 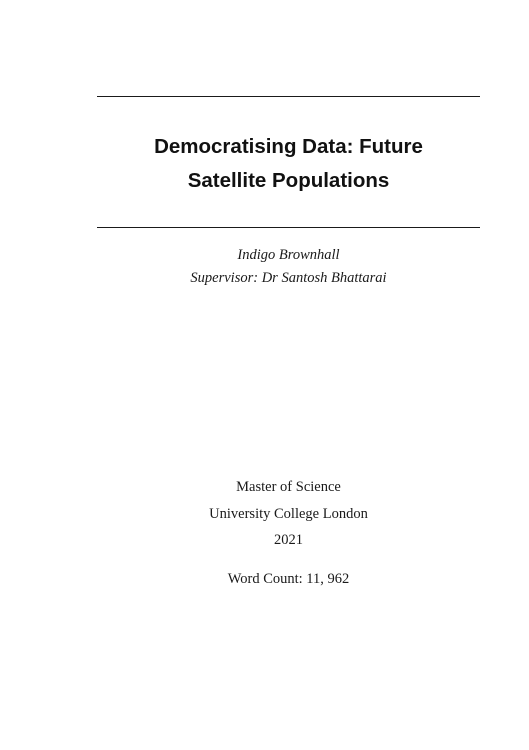 I want to click on bottom-horizontal-rule, so click(x=288, y=227).